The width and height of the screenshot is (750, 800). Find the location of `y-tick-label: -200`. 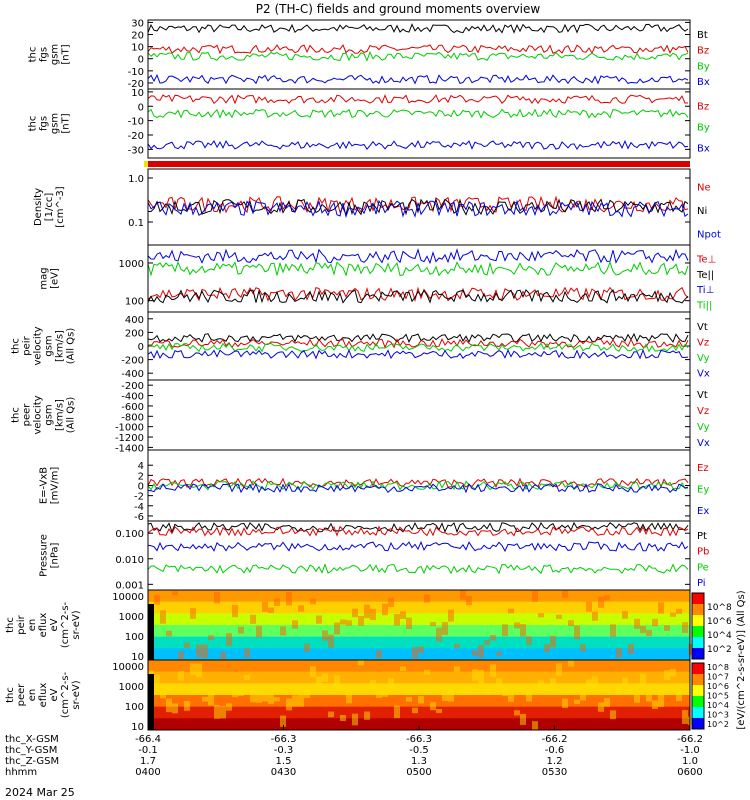

y-tick-label: -200 is located at coordinates (132, 361).